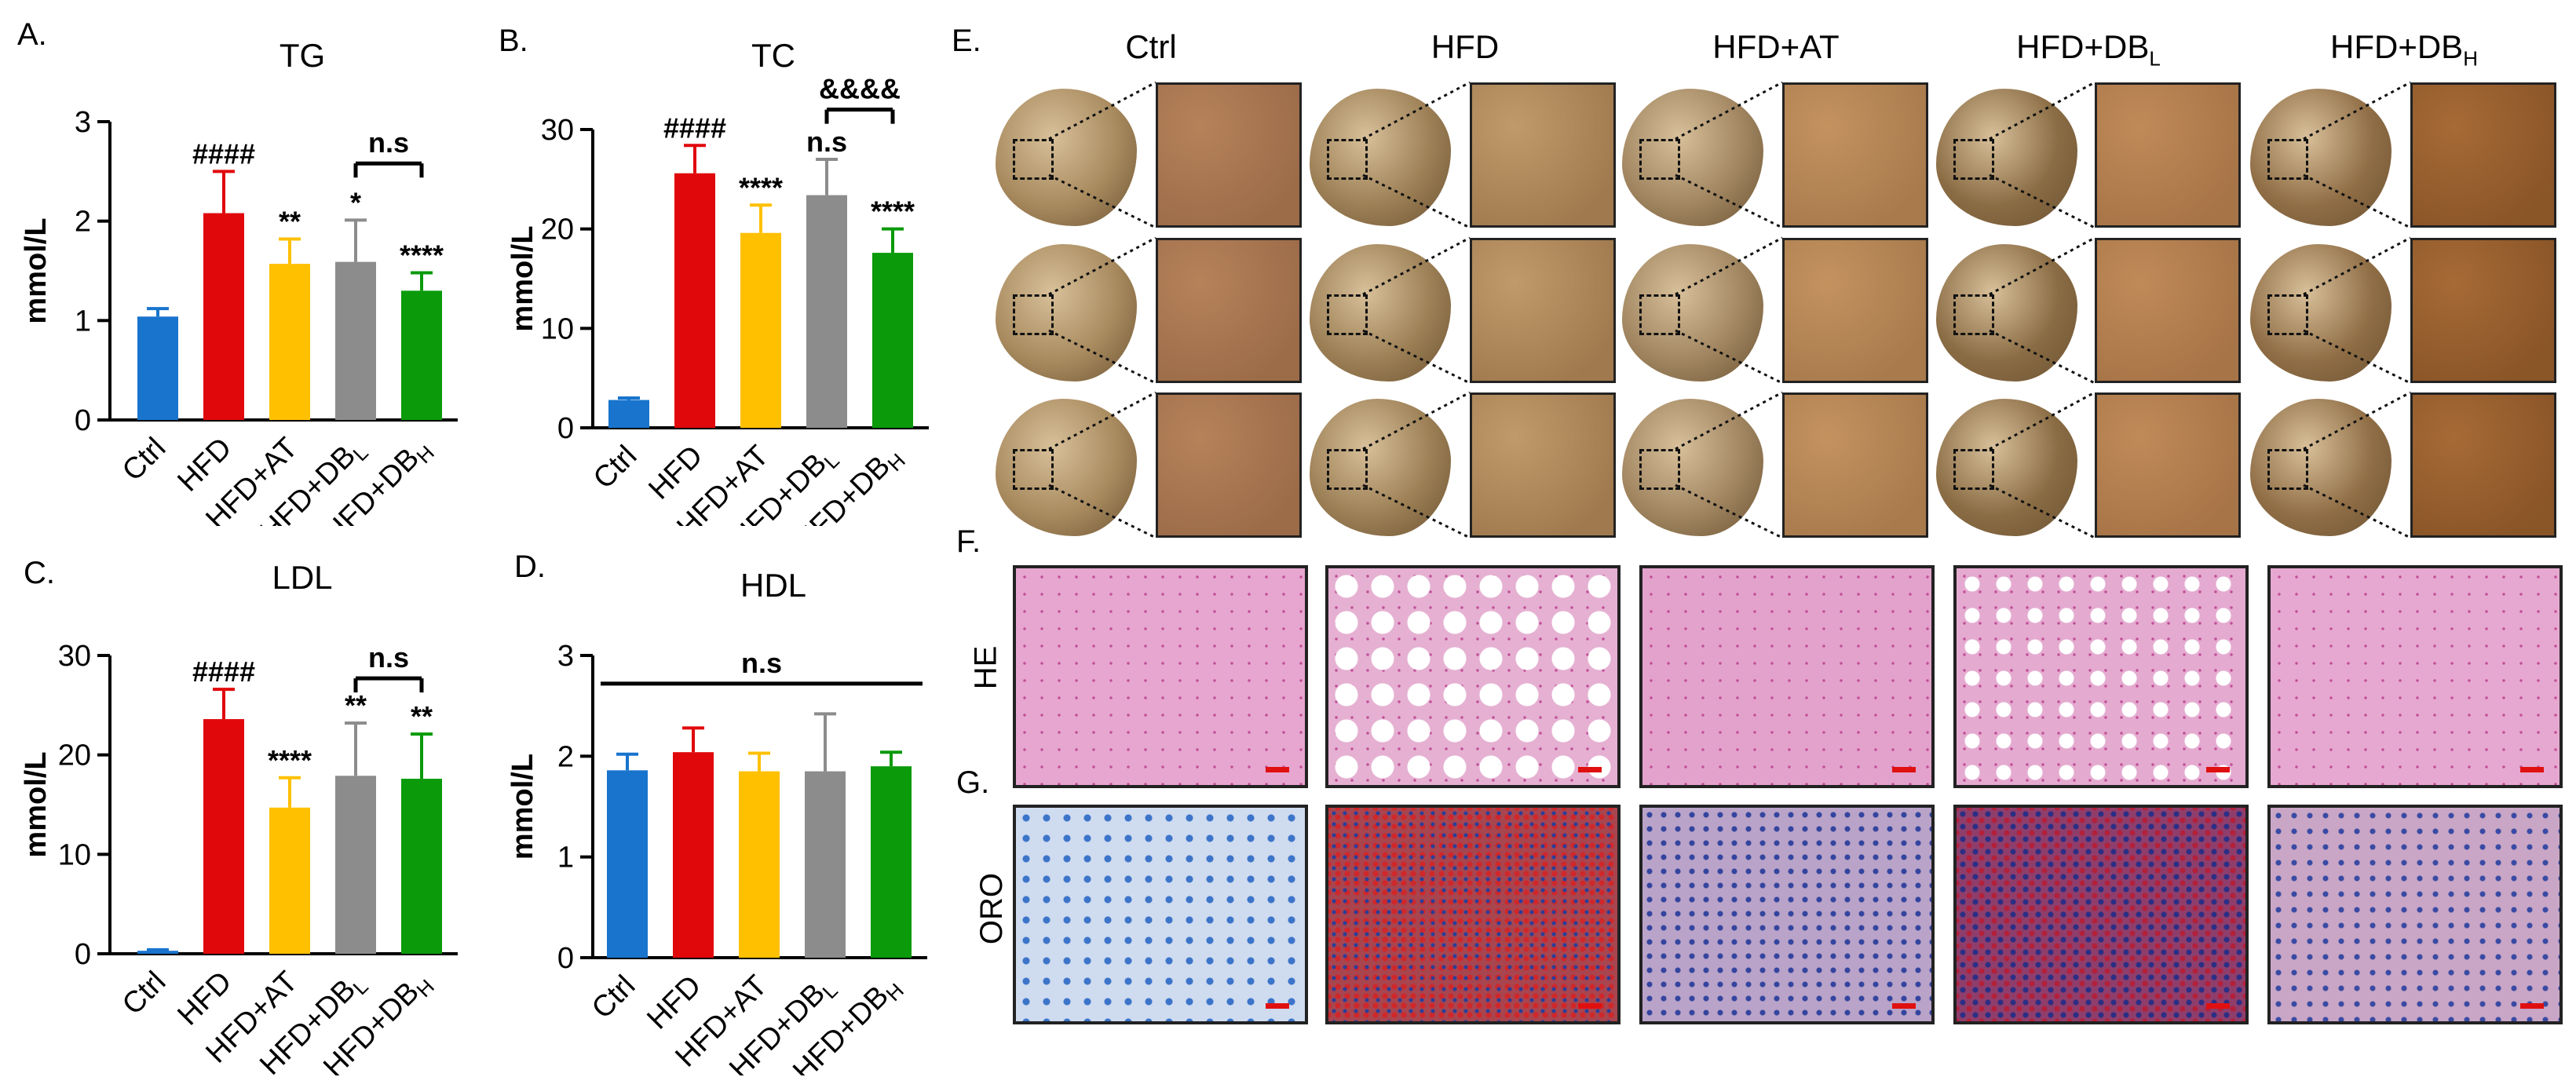 Image resolution: width=2576 pixels, height=1088 pixels. Describe the element at coordinates (1465, 46) in the screenshot. I see `column-title: HFD` at that location.